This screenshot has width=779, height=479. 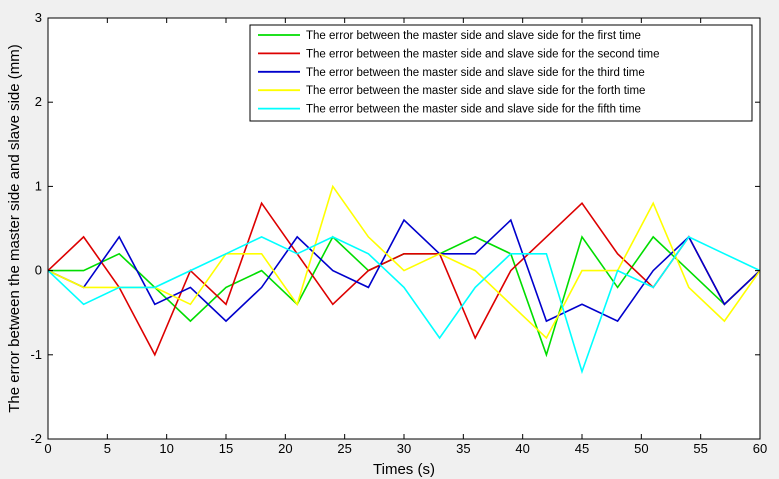 I want to click on x-tick-label: 20, so click(x=285, y=448).